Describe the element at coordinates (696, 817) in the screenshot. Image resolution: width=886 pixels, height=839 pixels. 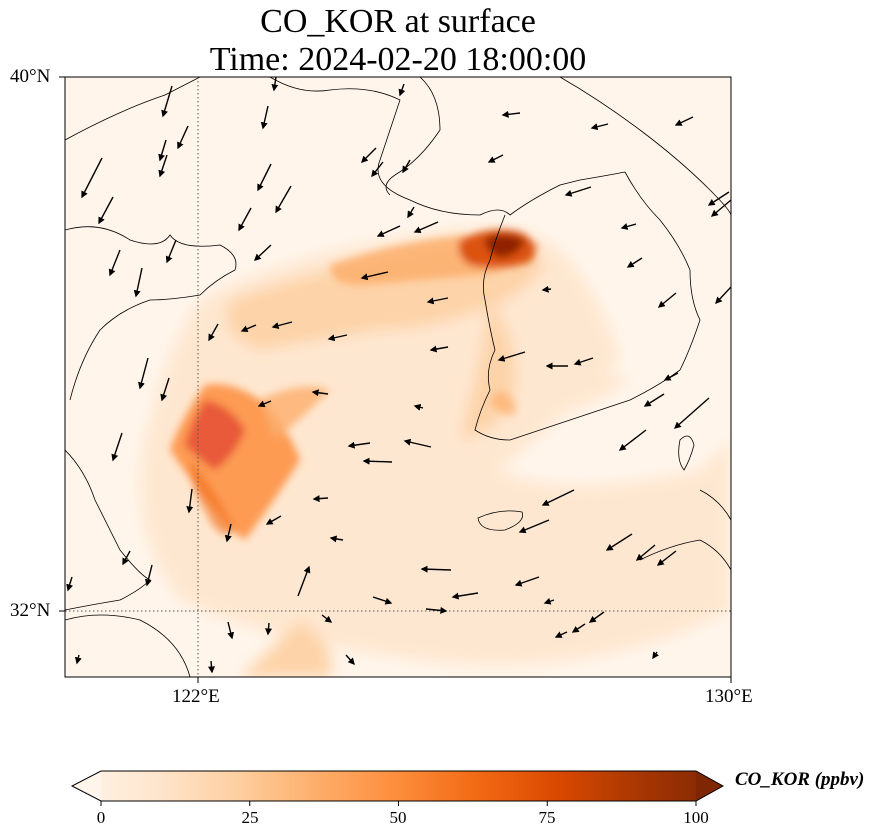
I see `colorbar-tick-100: 100` at that location.